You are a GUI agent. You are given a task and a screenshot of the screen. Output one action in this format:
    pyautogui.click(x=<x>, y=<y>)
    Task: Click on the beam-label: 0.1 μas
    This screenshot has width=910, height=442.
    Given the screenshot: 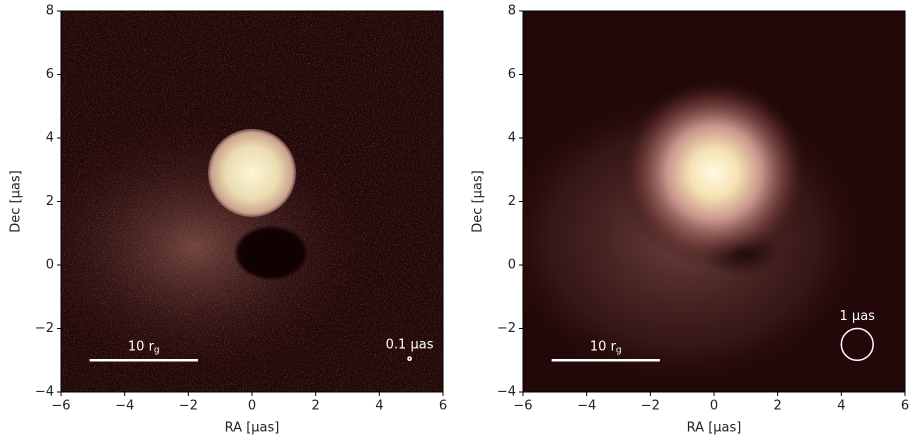 What is the action you would take?
    pyautogui.click(x=410, y=345)
    